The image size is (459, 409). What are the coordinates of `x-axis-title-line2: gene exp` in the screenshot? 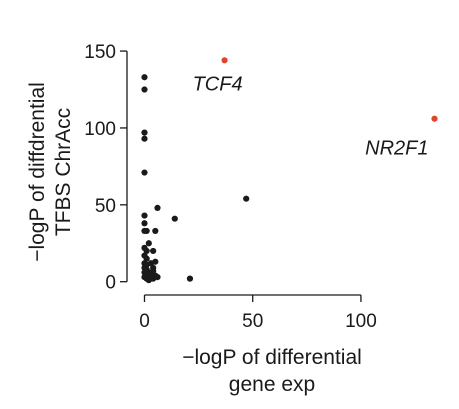 It's located at (272, 384).